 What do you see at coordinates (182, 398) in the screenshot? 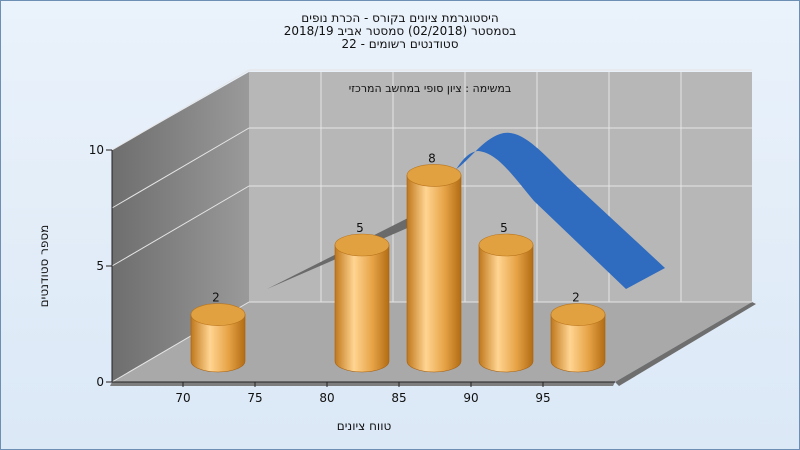
I see `x-tick-label-0: 70` at bounding box center [182, 398].